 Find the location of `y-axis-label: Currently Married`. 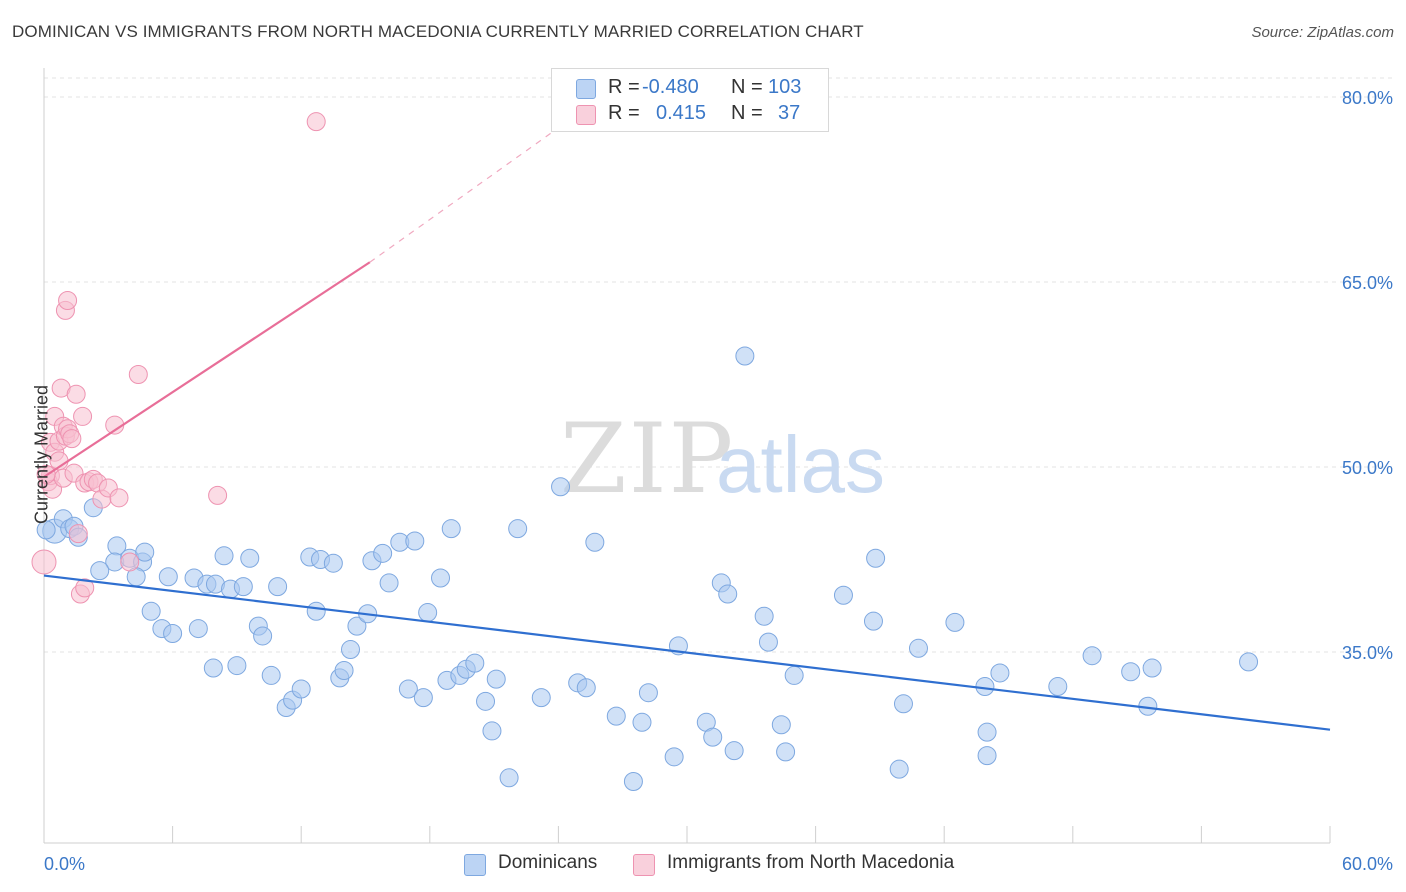

y-axis-label: Currently Married is located at coordinates (41, 454).